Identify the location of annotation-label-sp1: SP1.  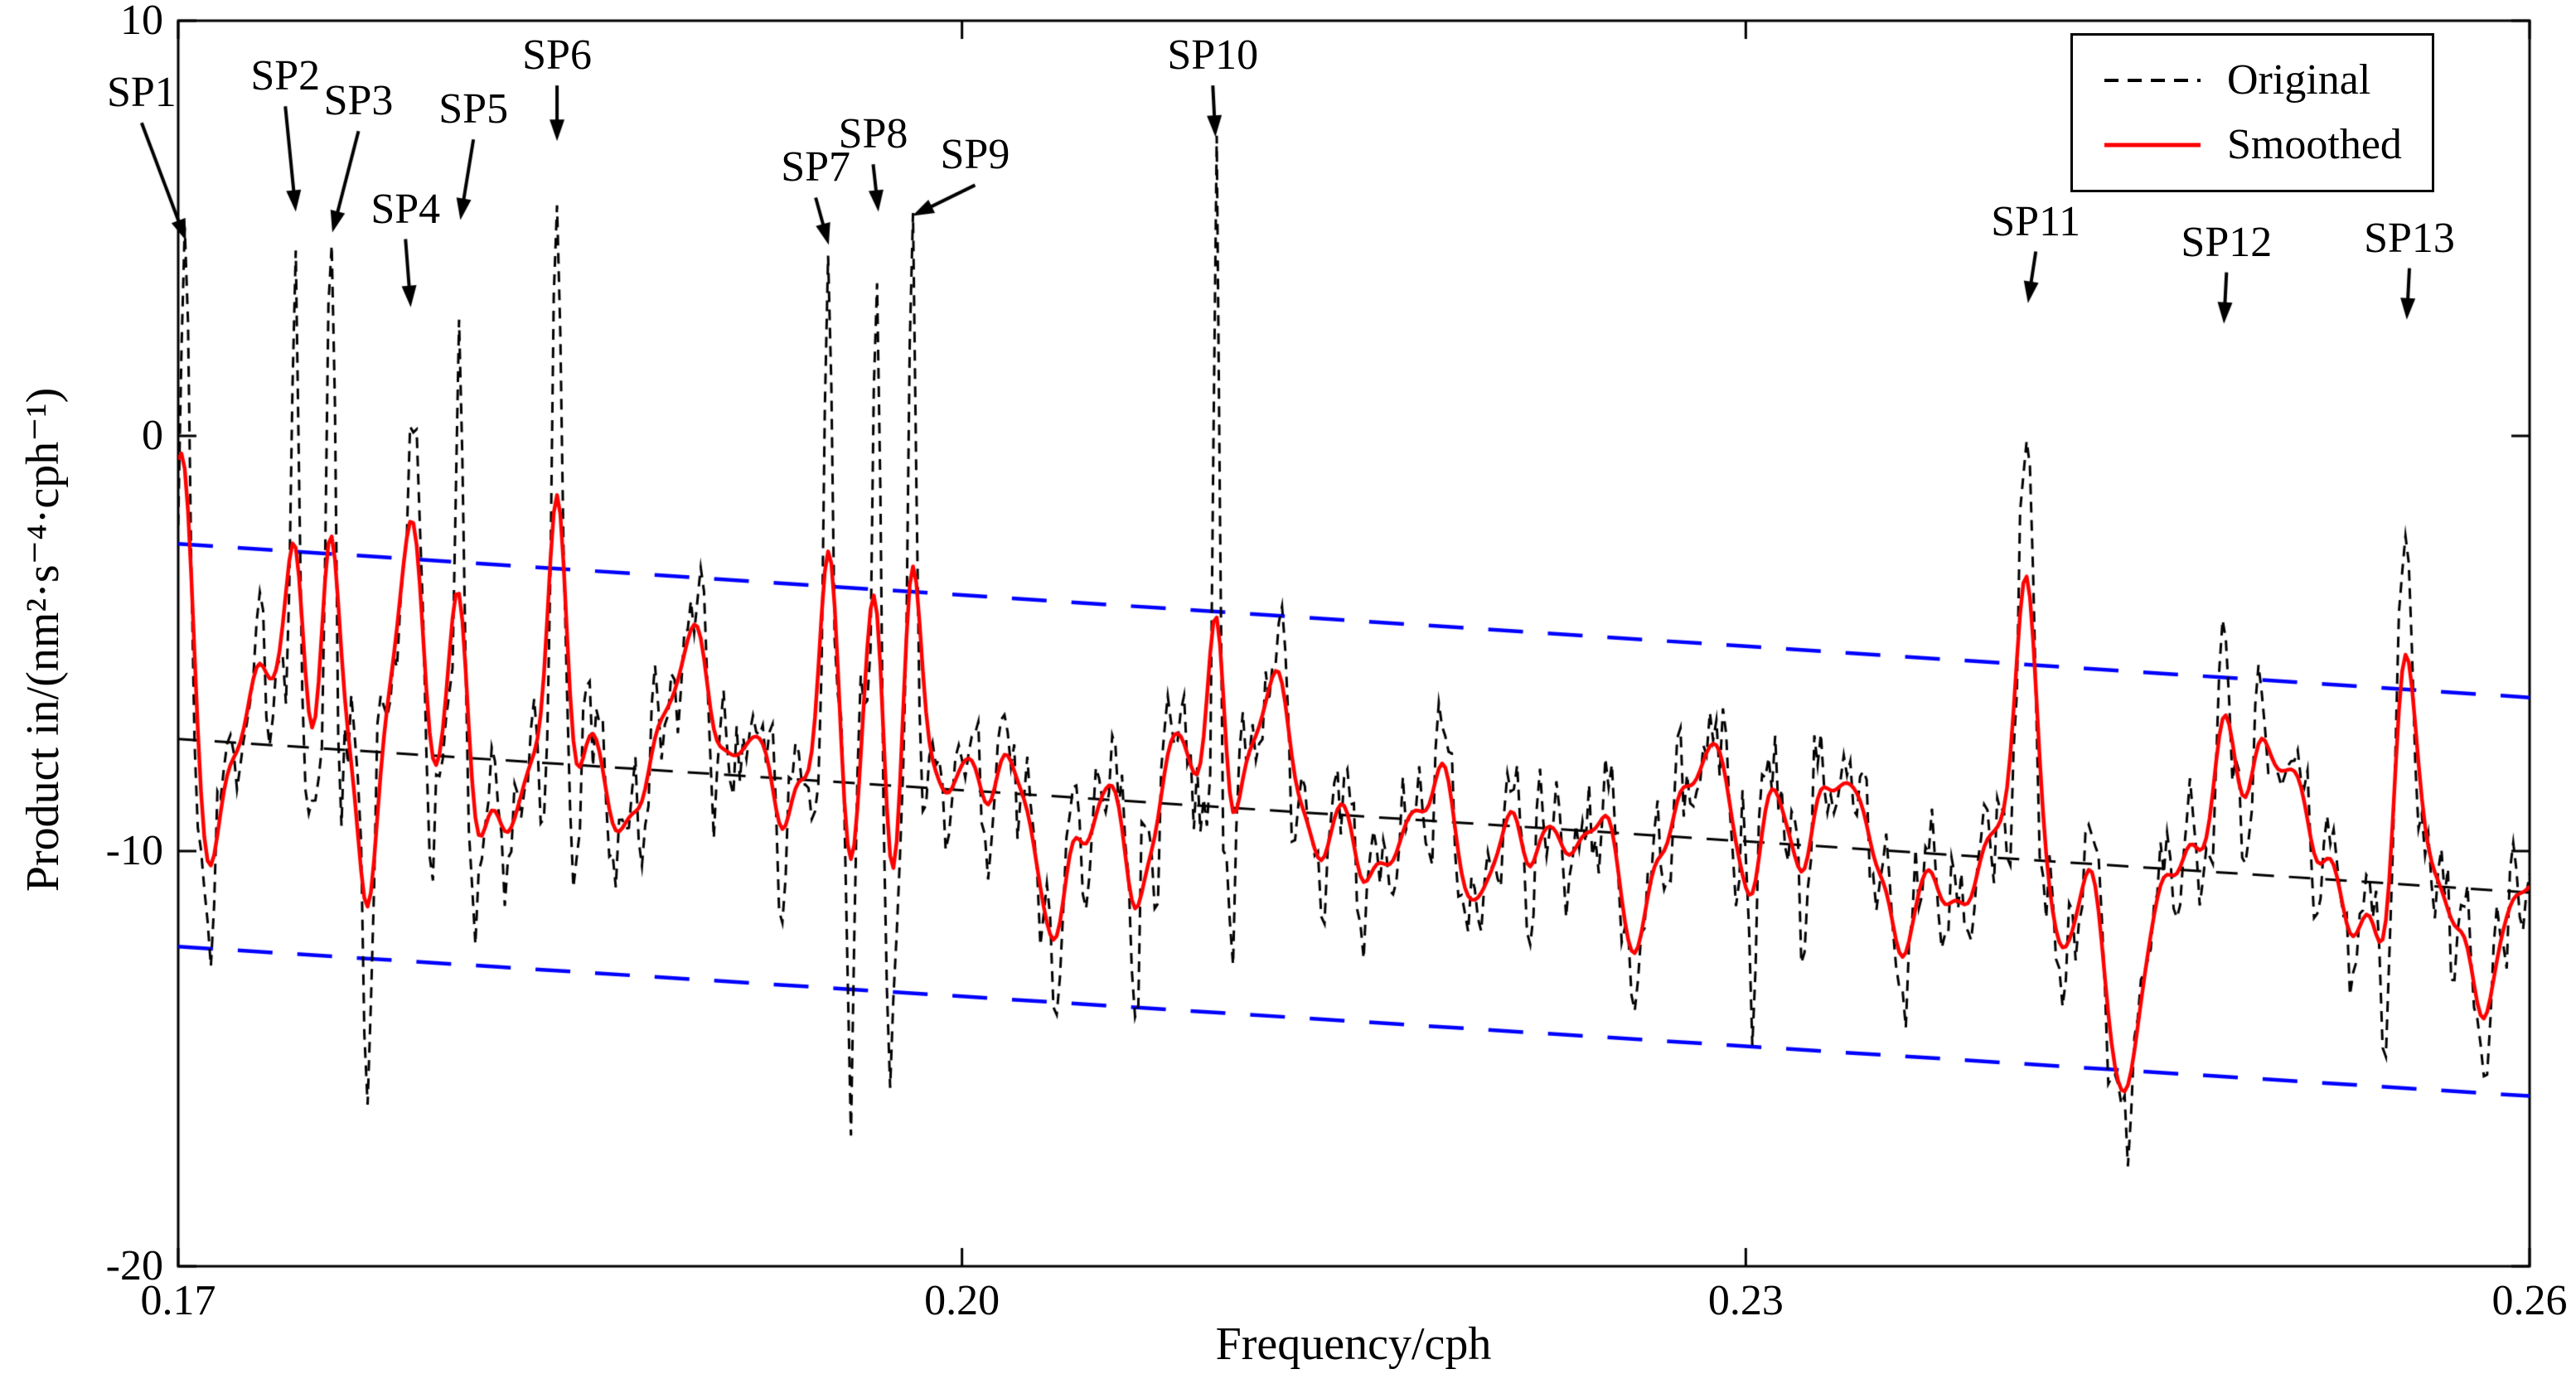
(141, 93).